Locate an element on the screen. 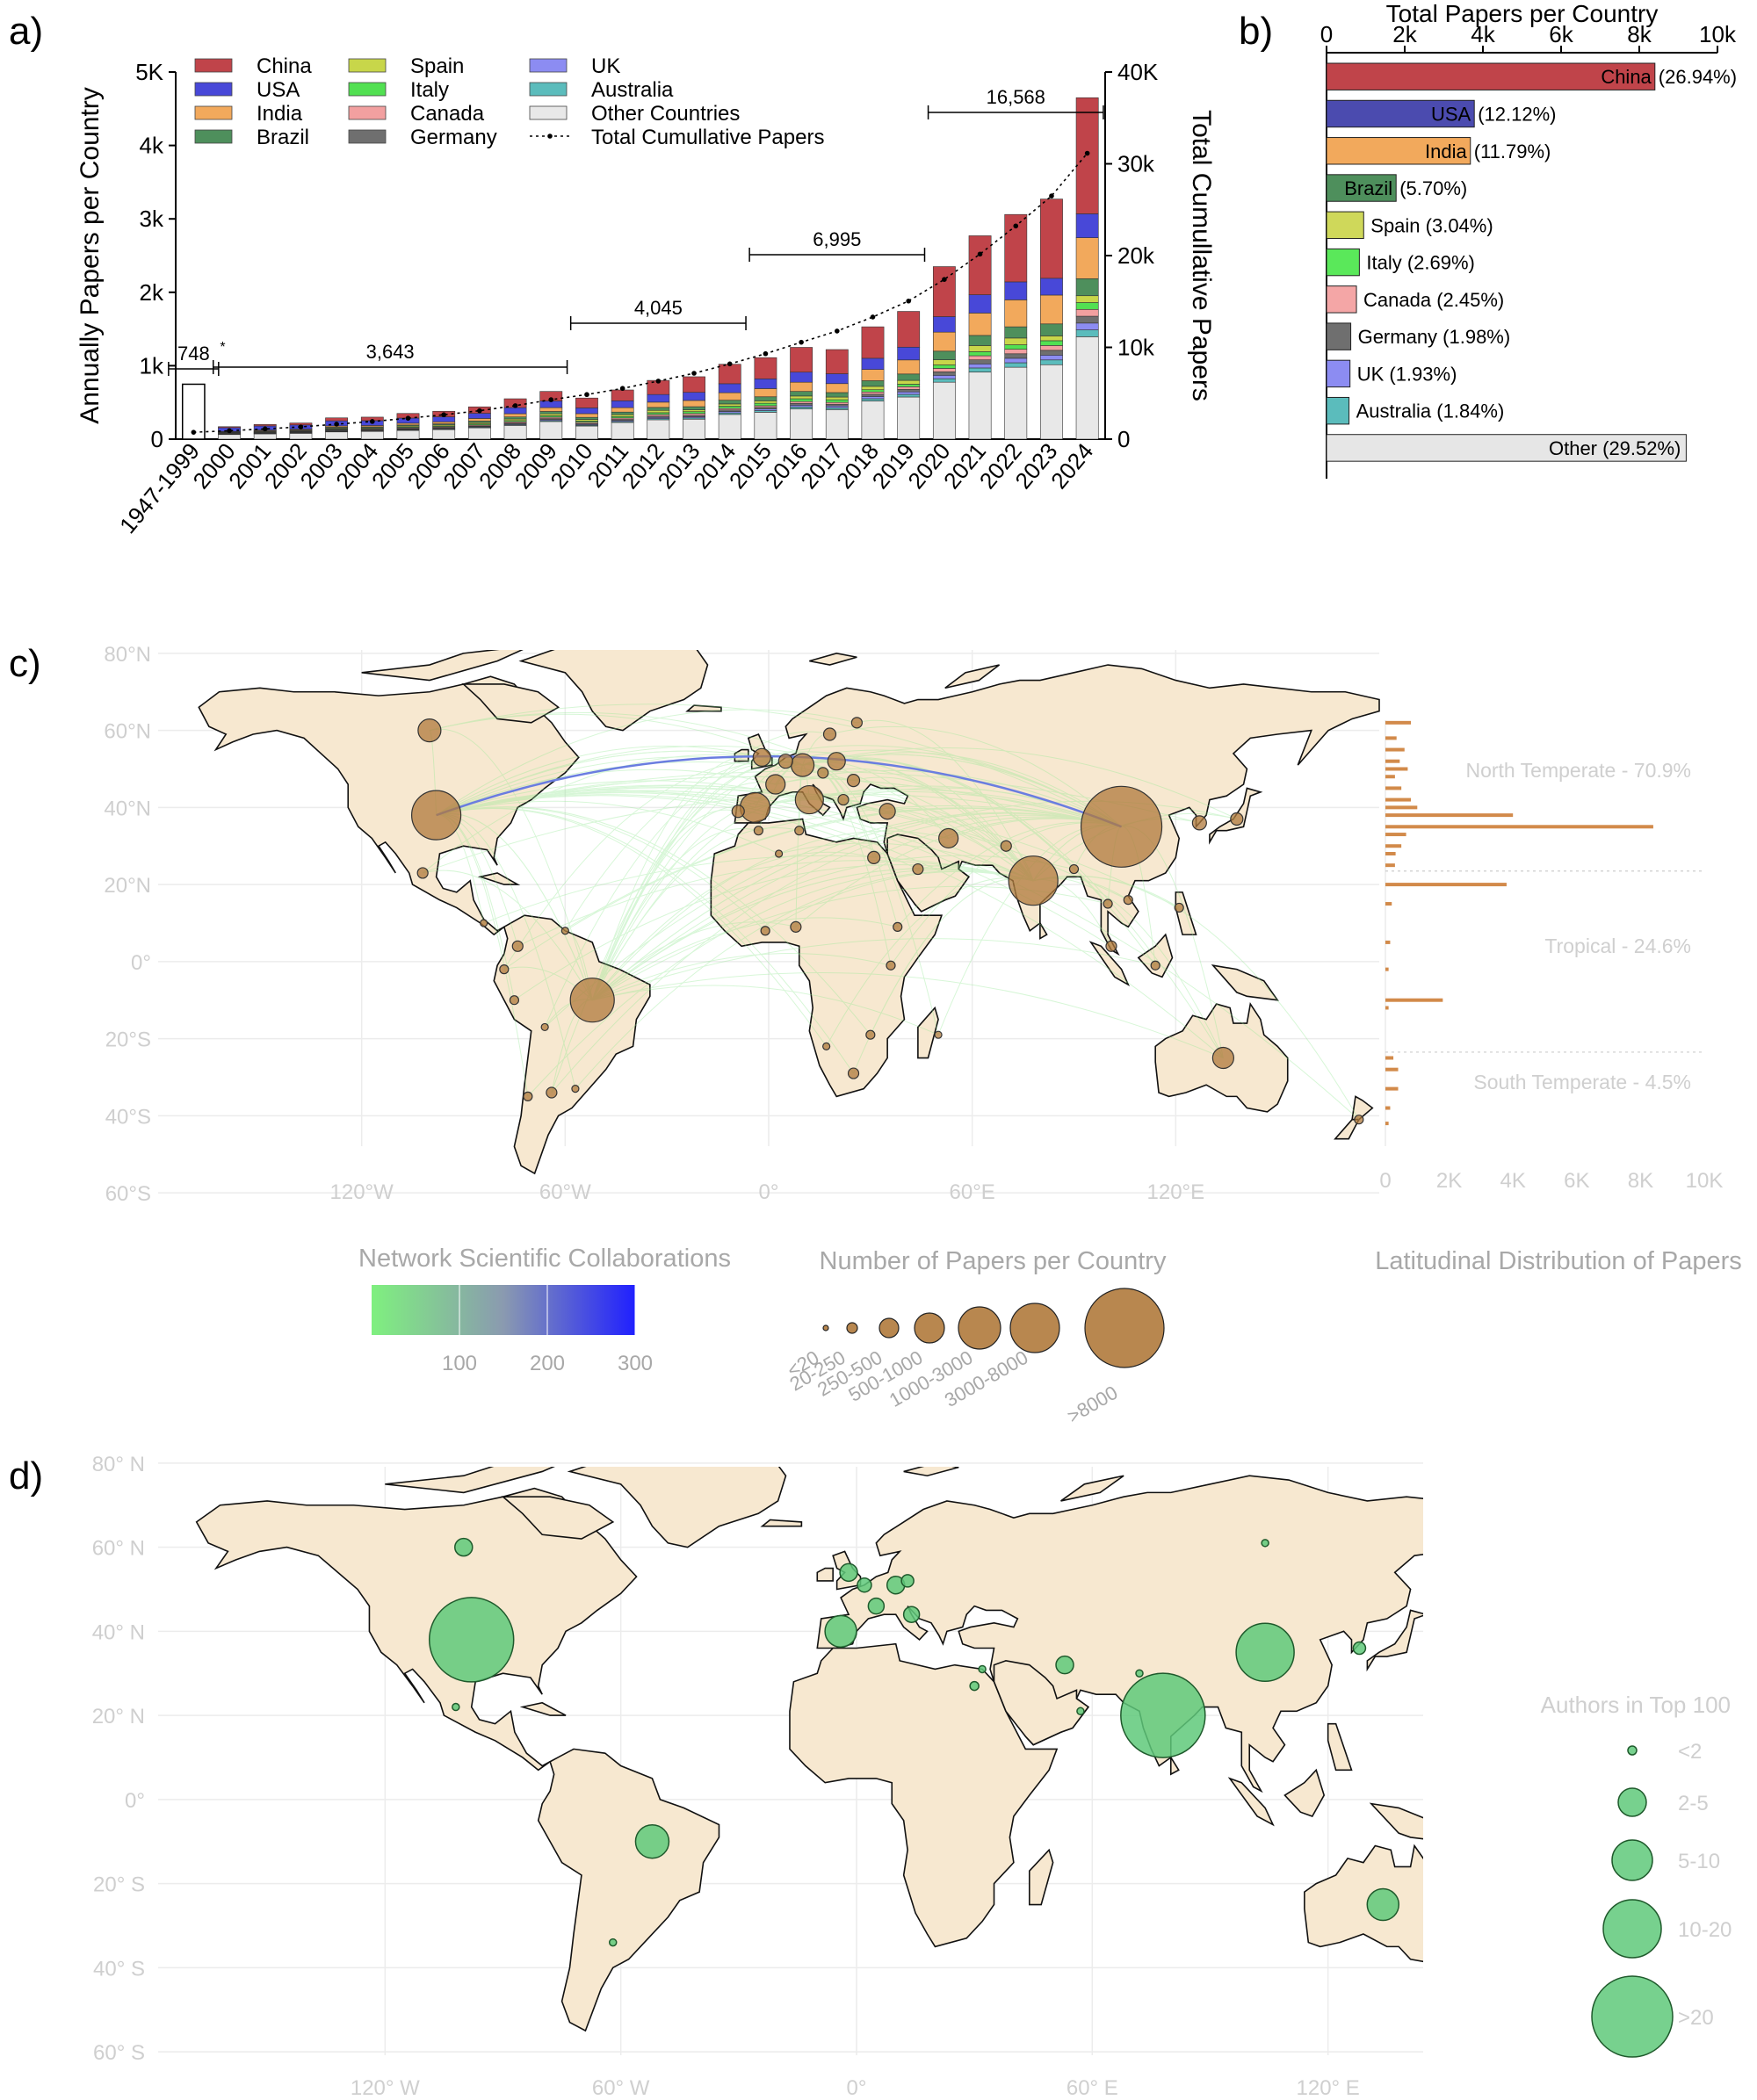  bar-name-label: India is located at coordinates (1446, 151).